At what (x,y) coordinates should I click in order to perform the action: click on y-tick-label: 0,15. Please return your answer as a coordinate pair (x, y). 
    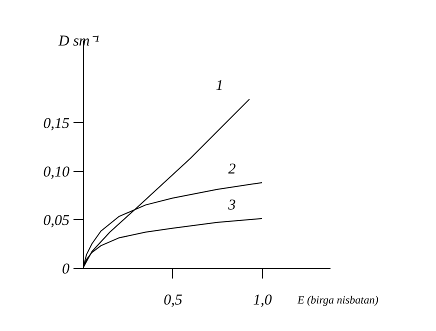
    Looking at the image, I should click on (56, 124).